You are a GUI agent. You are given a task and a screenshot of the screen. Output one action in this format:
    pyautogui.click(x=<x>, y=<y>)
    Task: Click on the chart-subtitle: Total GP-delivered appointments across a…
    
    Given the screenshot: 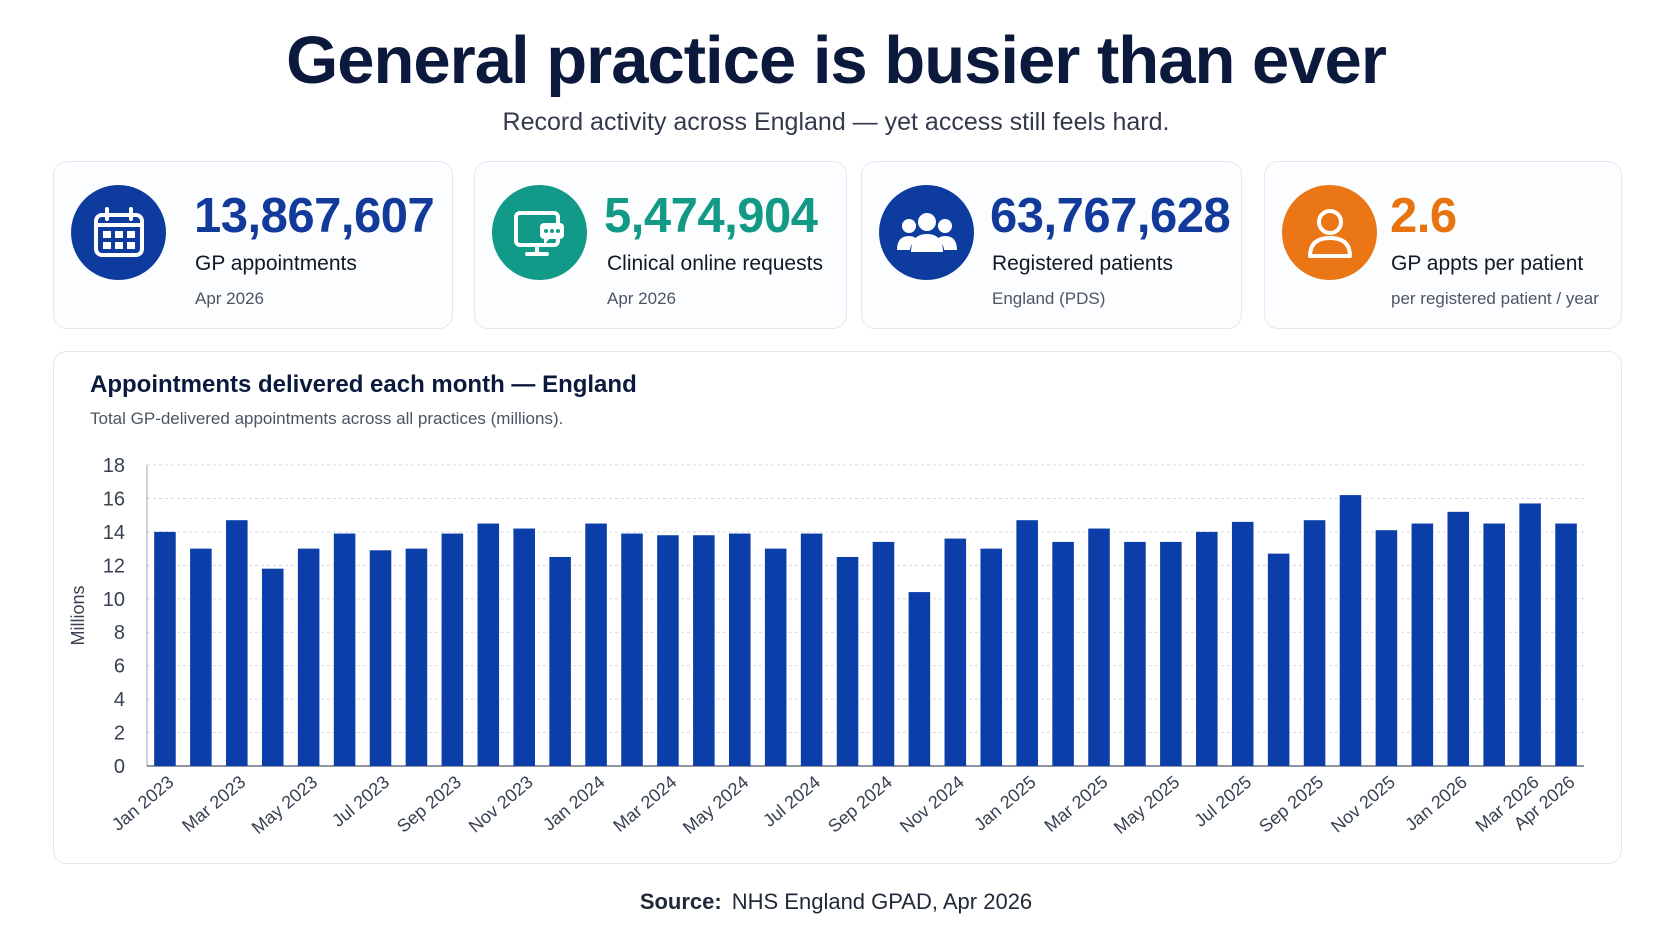 What is the action you would take?
    pyautogui.click(x=327, y=418)
    